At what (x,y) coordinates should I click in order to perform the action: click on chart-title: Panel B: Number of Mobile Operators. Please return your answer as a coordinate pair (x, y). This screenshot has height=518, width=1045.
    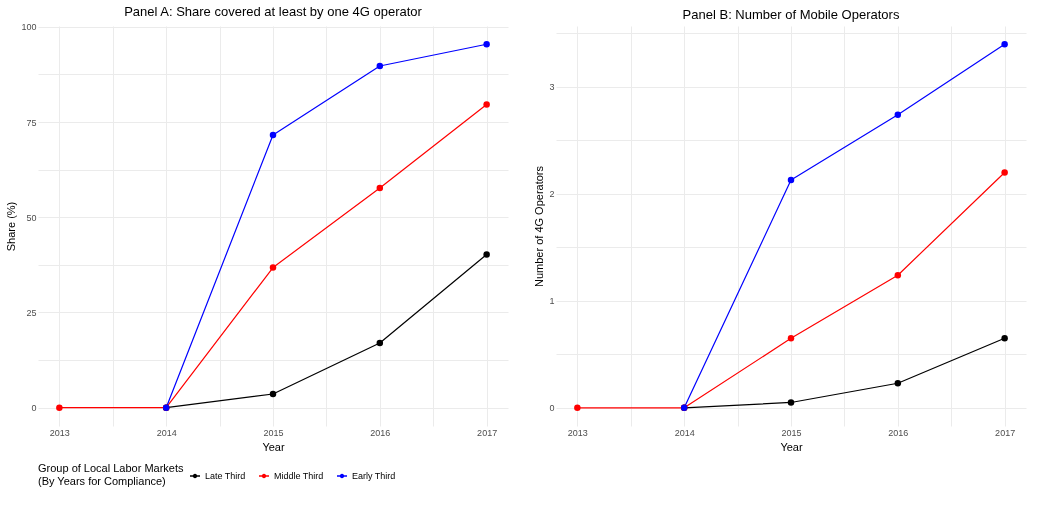
    Looking at the image, I should click on (791, 14).